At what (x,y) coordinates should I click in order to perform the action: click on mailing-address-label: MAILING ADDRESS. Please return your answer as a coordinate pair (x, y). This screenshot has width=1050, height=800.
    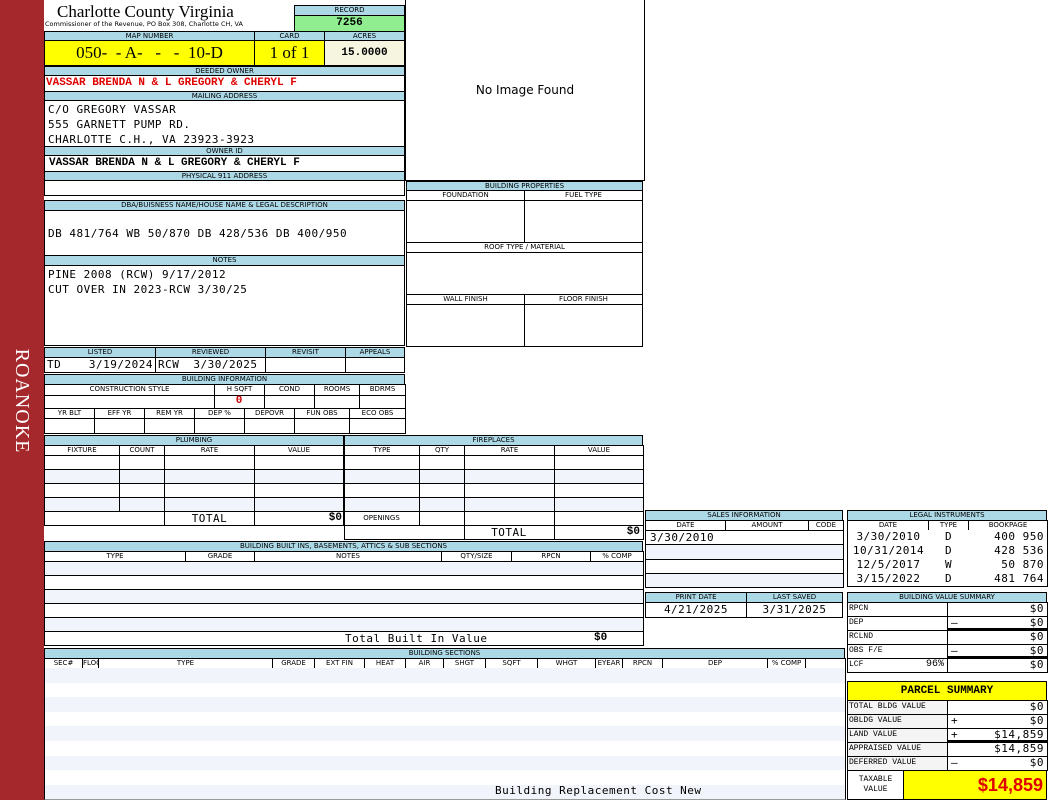
    Looking at the image, I should click on (224, 96).